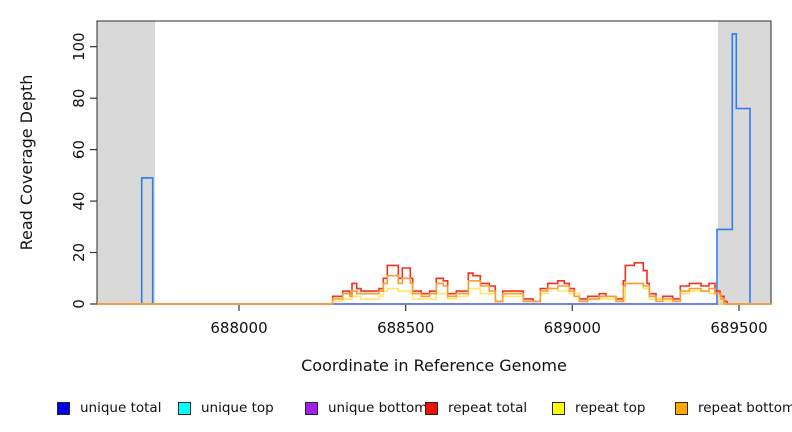  I want to click on legend-item-repeat-top: repeat top, so click(598, 408).